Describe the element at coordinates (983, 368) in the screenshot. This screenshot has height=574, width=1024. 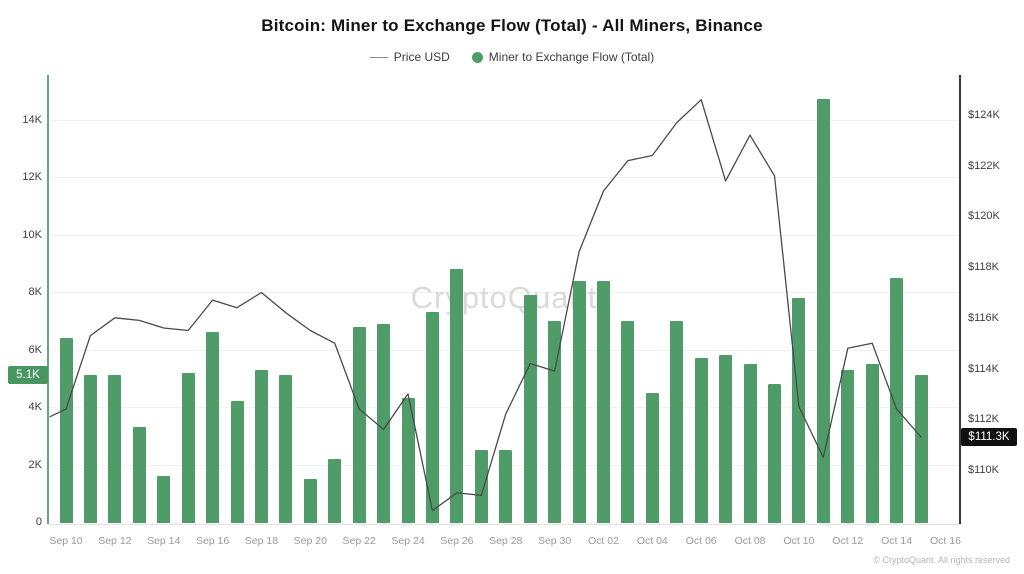
I see `right-axis-tick-label: $114K` at that location.